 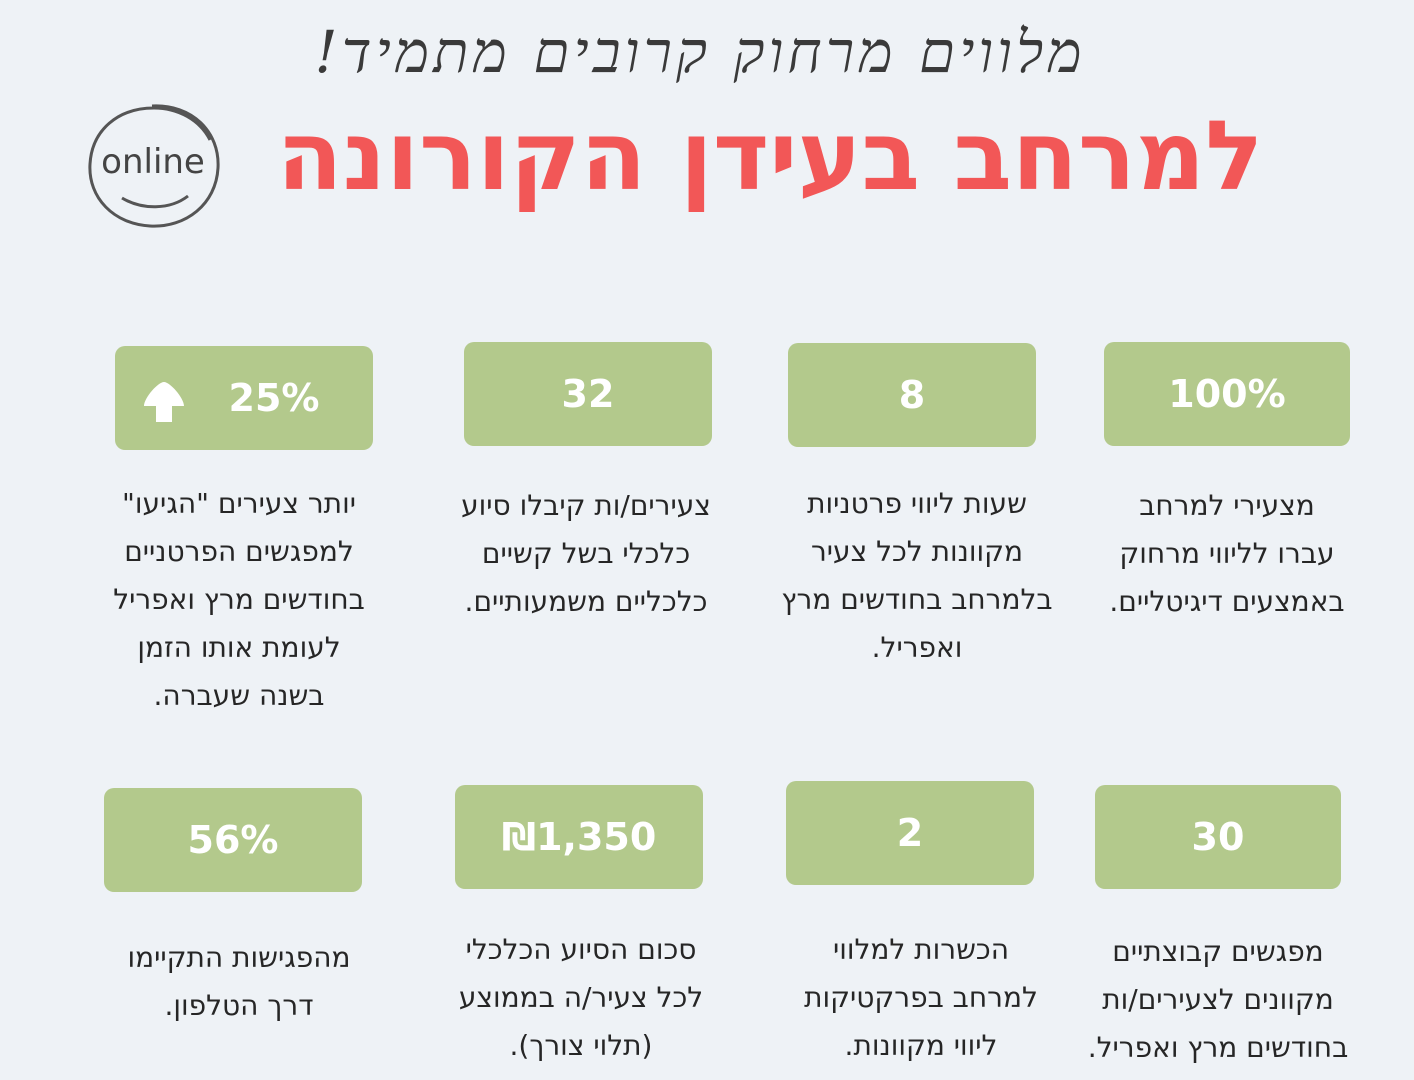 What do you see at coordinates (588, 394) in the screenshot?
I see `stat-box-financial-aid-count: 32` at bounding box center [588, 394].